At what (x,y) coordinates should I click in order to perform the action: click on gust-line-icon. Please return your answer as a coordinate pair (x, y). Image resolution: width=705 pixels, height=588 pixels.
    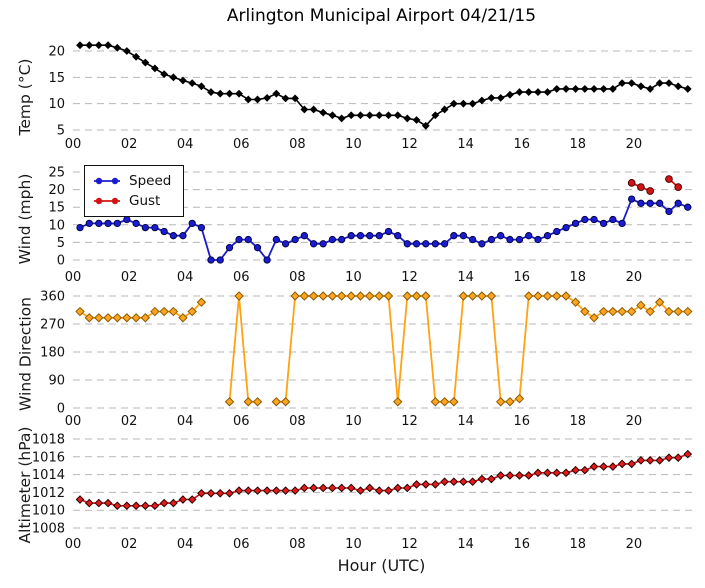
    Looking at the image, I should click on (107, 201).